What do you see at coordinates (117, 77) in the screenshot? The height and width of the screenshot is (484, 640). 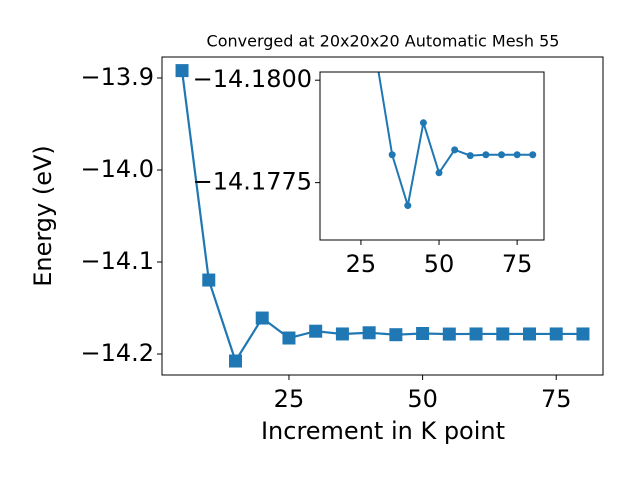 I see `y-tick-label: −13.9` at bounding box center [117, 77].